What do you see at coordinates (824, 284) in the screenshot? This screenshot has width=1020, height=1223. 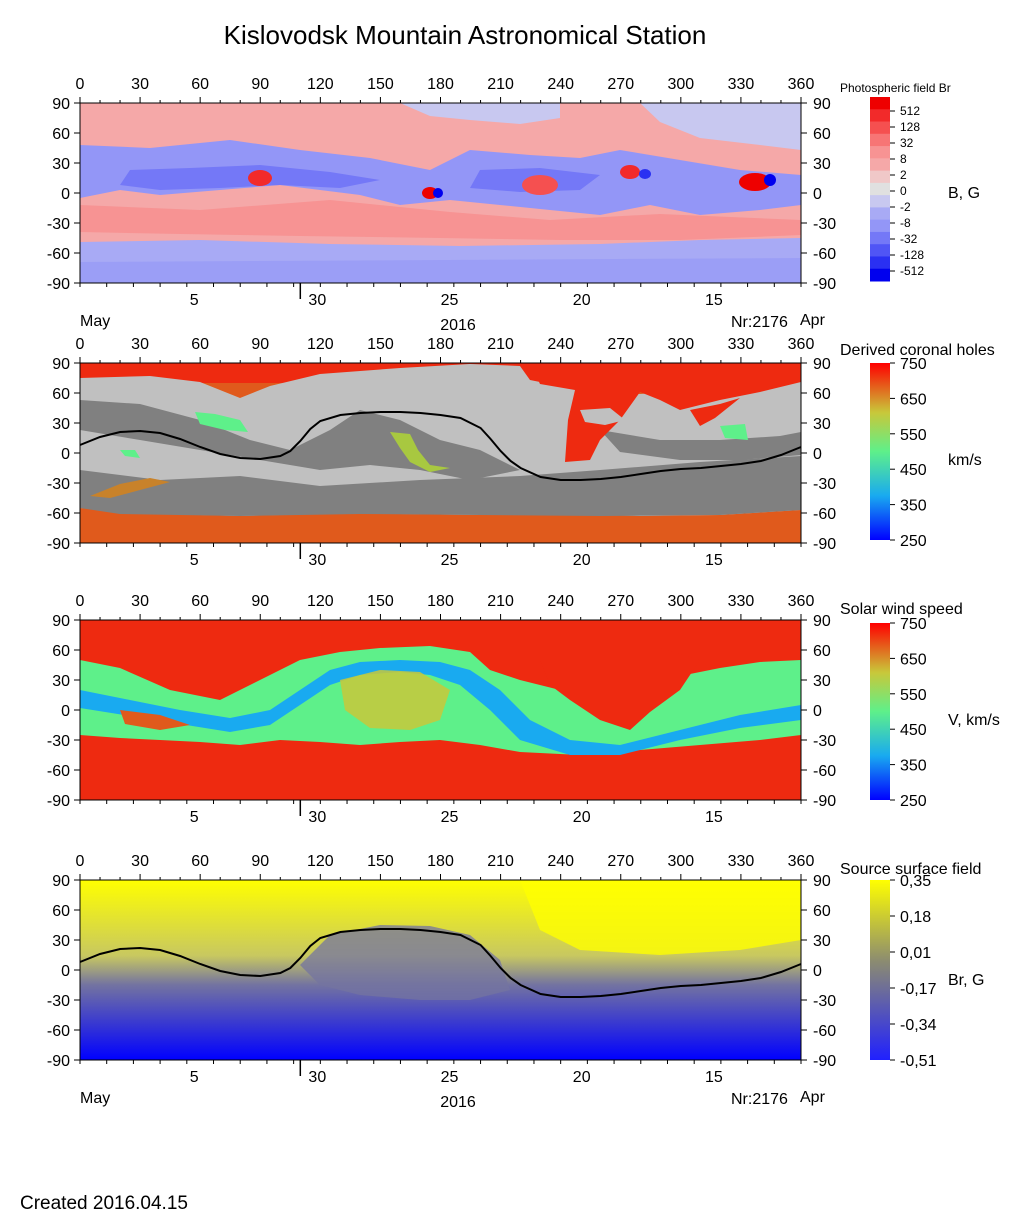 I see `lat-tick-label-right: -90` at bounding box center [824, 284].